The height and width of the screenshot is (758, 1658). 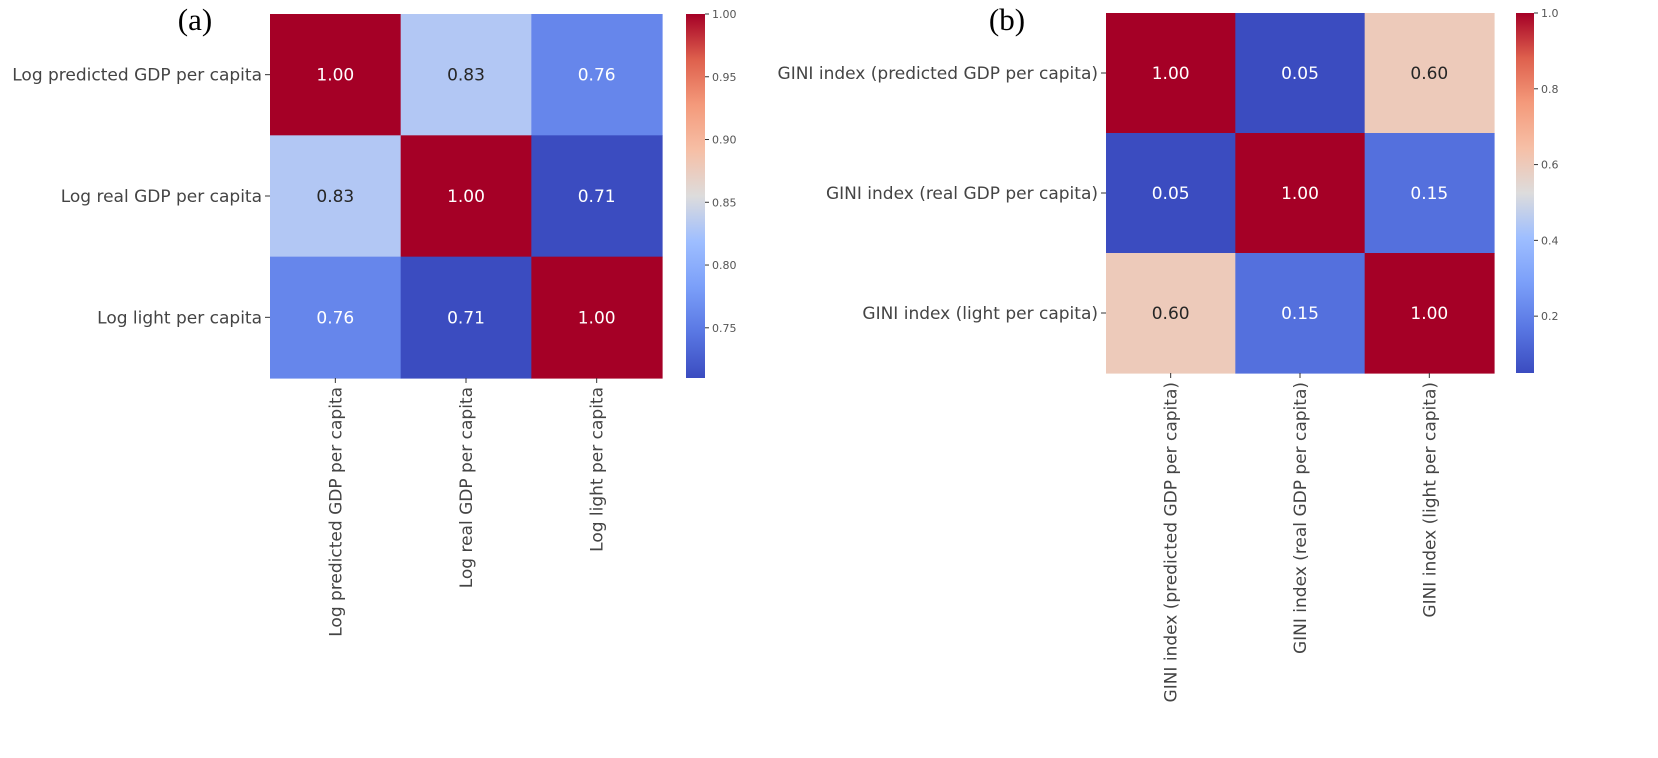 I want to click on x-tick-label: GINI index (predicted GDP per capita), so click(x=1172, y=542).